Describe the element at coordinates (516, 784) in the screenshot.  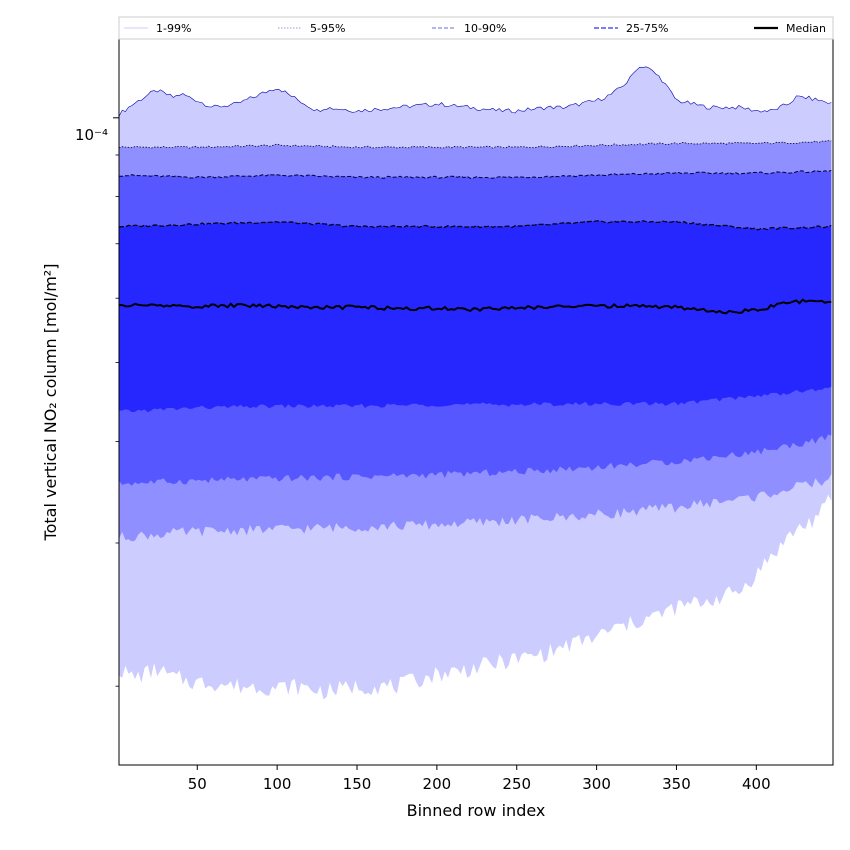
I see `x-tick-label: 250` at that location.